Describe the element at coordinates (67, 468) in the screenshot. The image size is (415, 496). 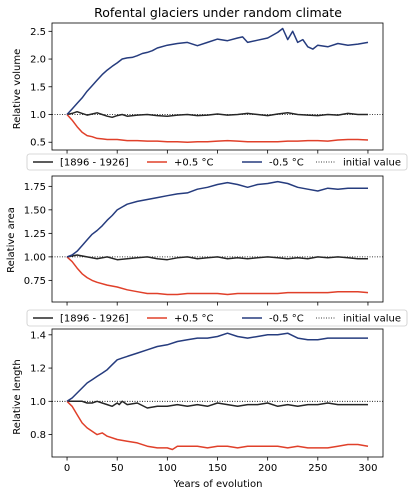
I see `x-tick-label: 0` at that location.